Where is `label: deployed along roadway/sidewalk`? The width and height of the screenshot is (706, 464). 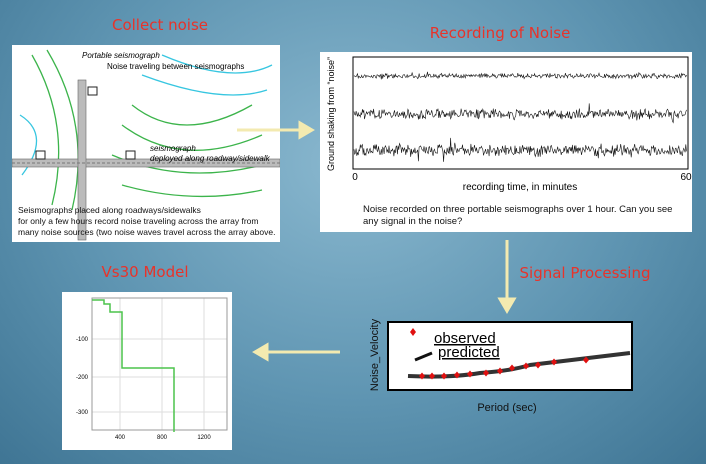 label: deployed along roadway/sidewalk is located at coordinates (210, 158).